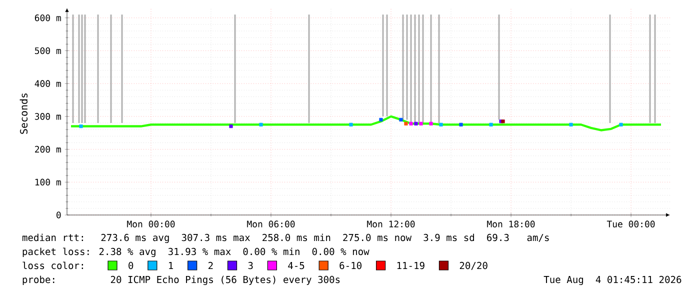  I want to click on x-tick-label: Mon 18:00, so click(511, 224).